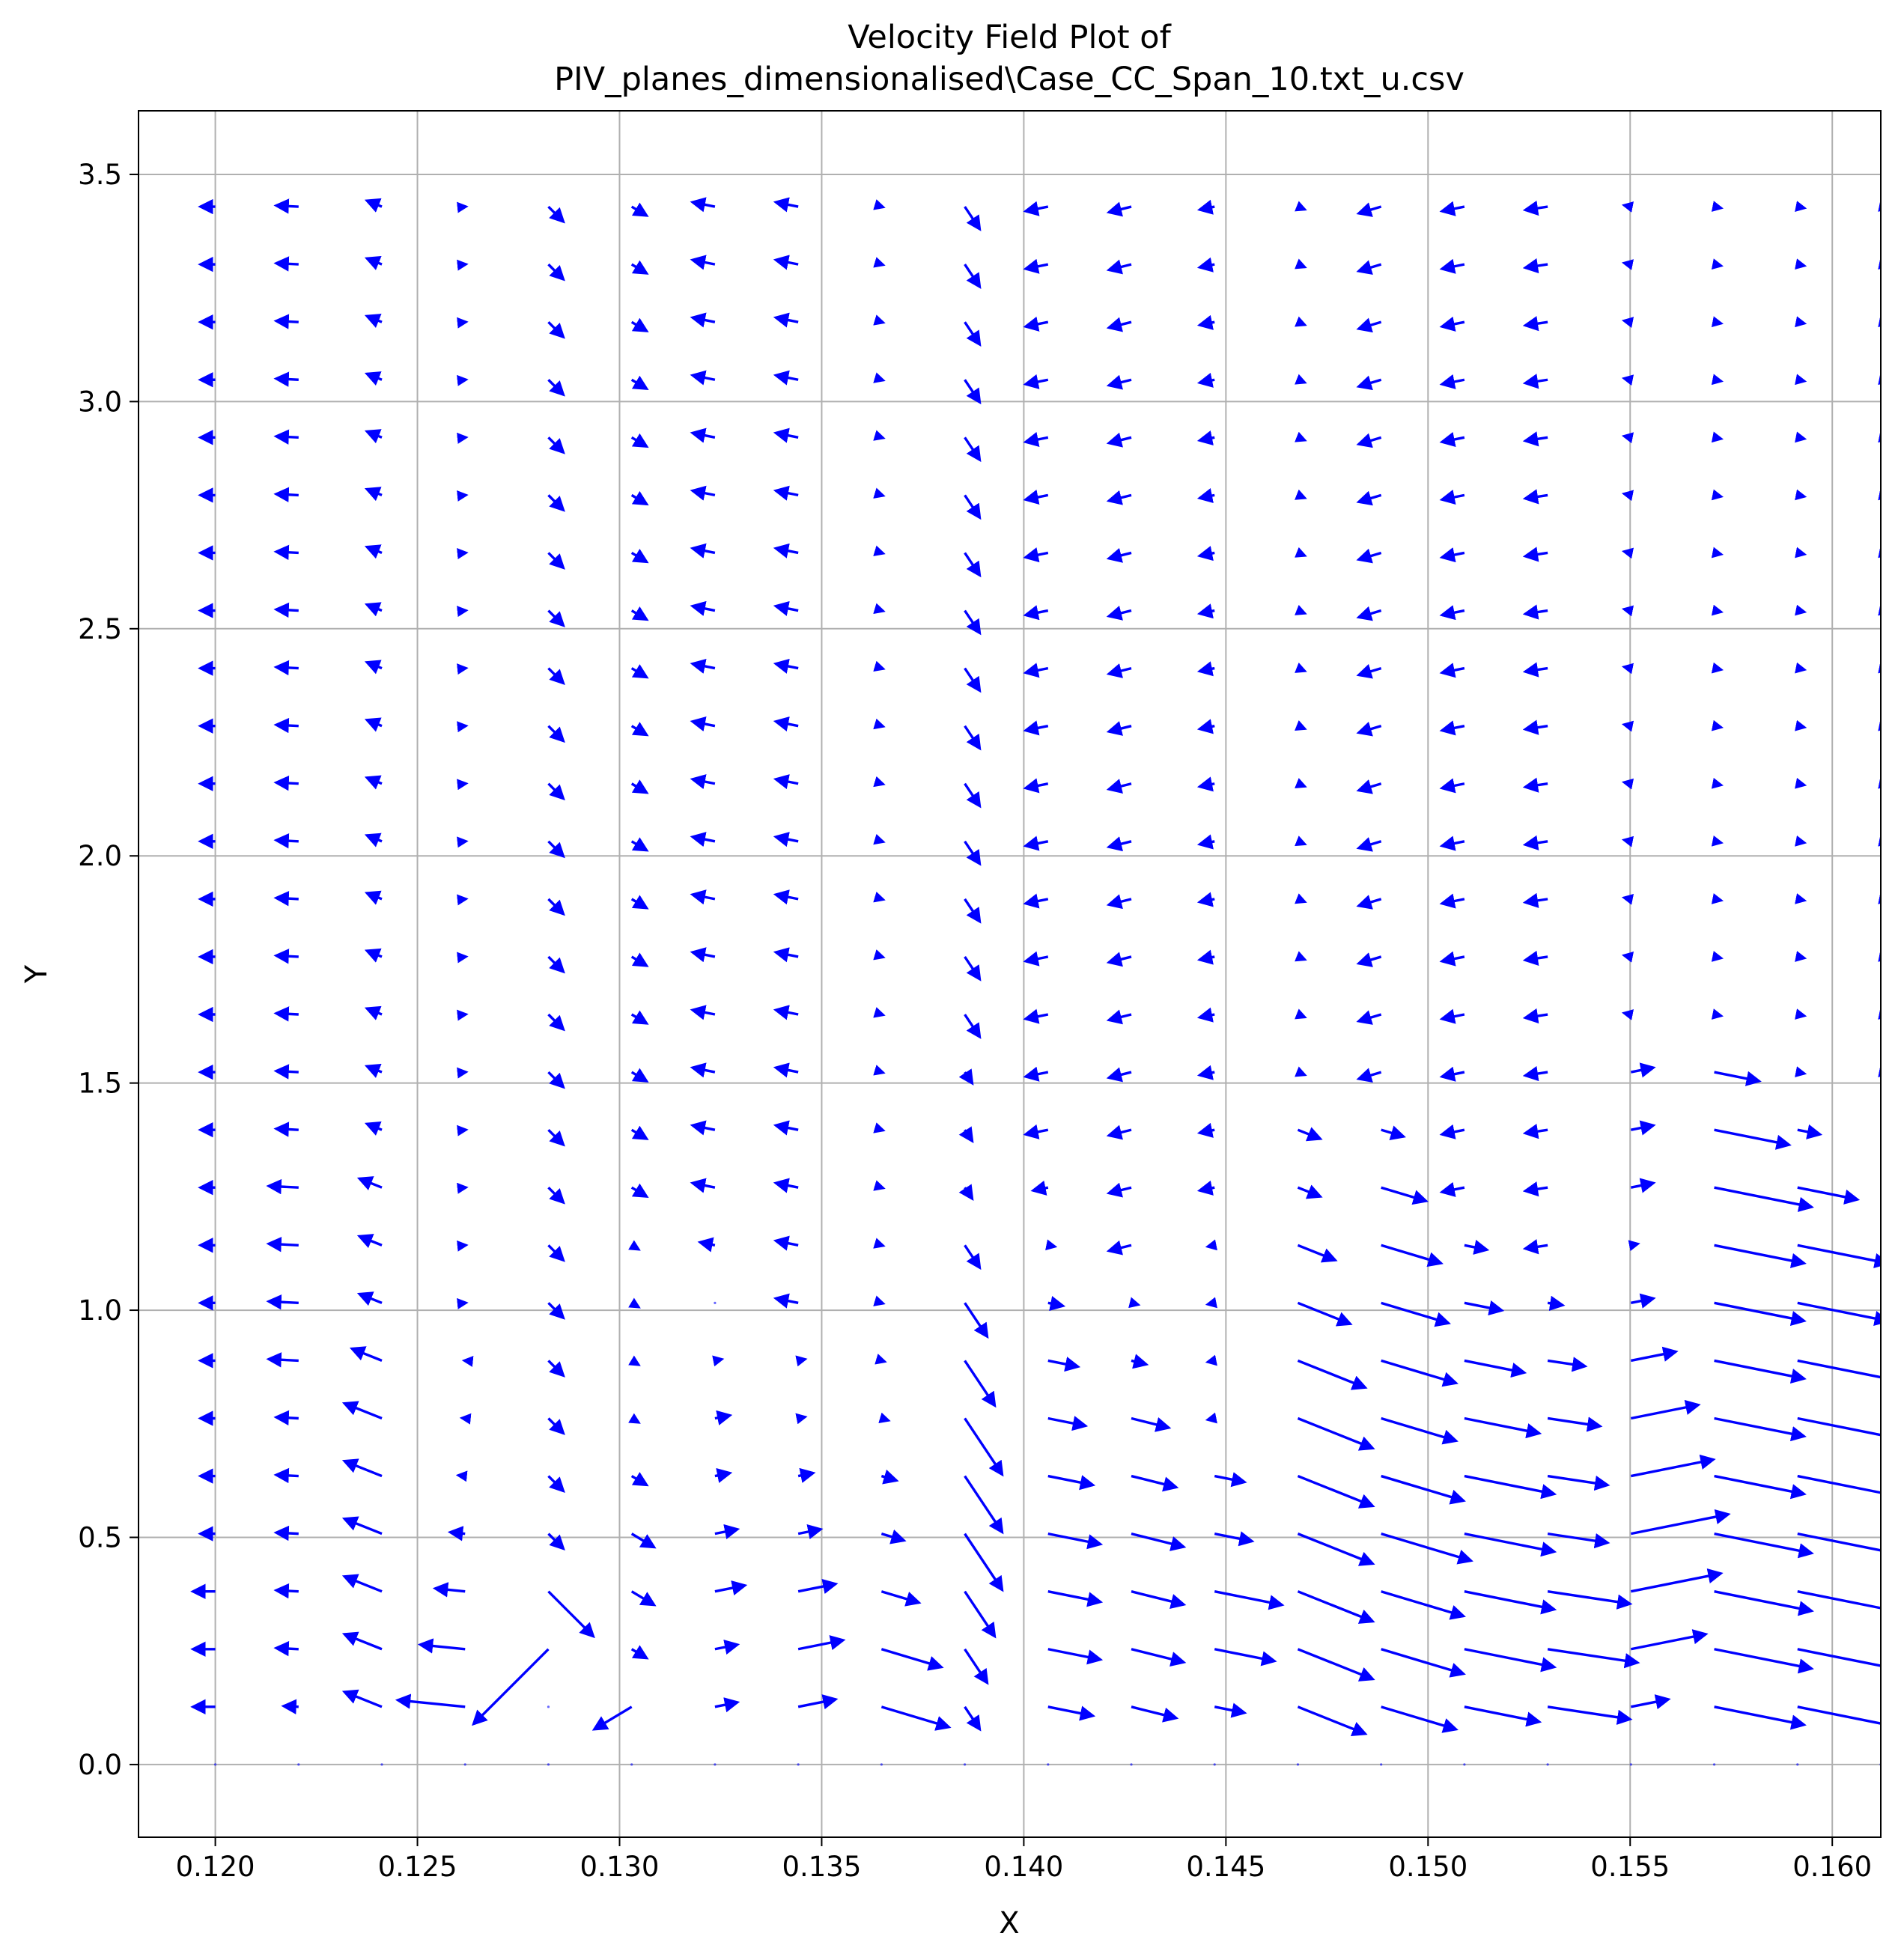 The image size is (1901, 1960). I want to click on y-tick-label: 0.0, so click(100, 1765).